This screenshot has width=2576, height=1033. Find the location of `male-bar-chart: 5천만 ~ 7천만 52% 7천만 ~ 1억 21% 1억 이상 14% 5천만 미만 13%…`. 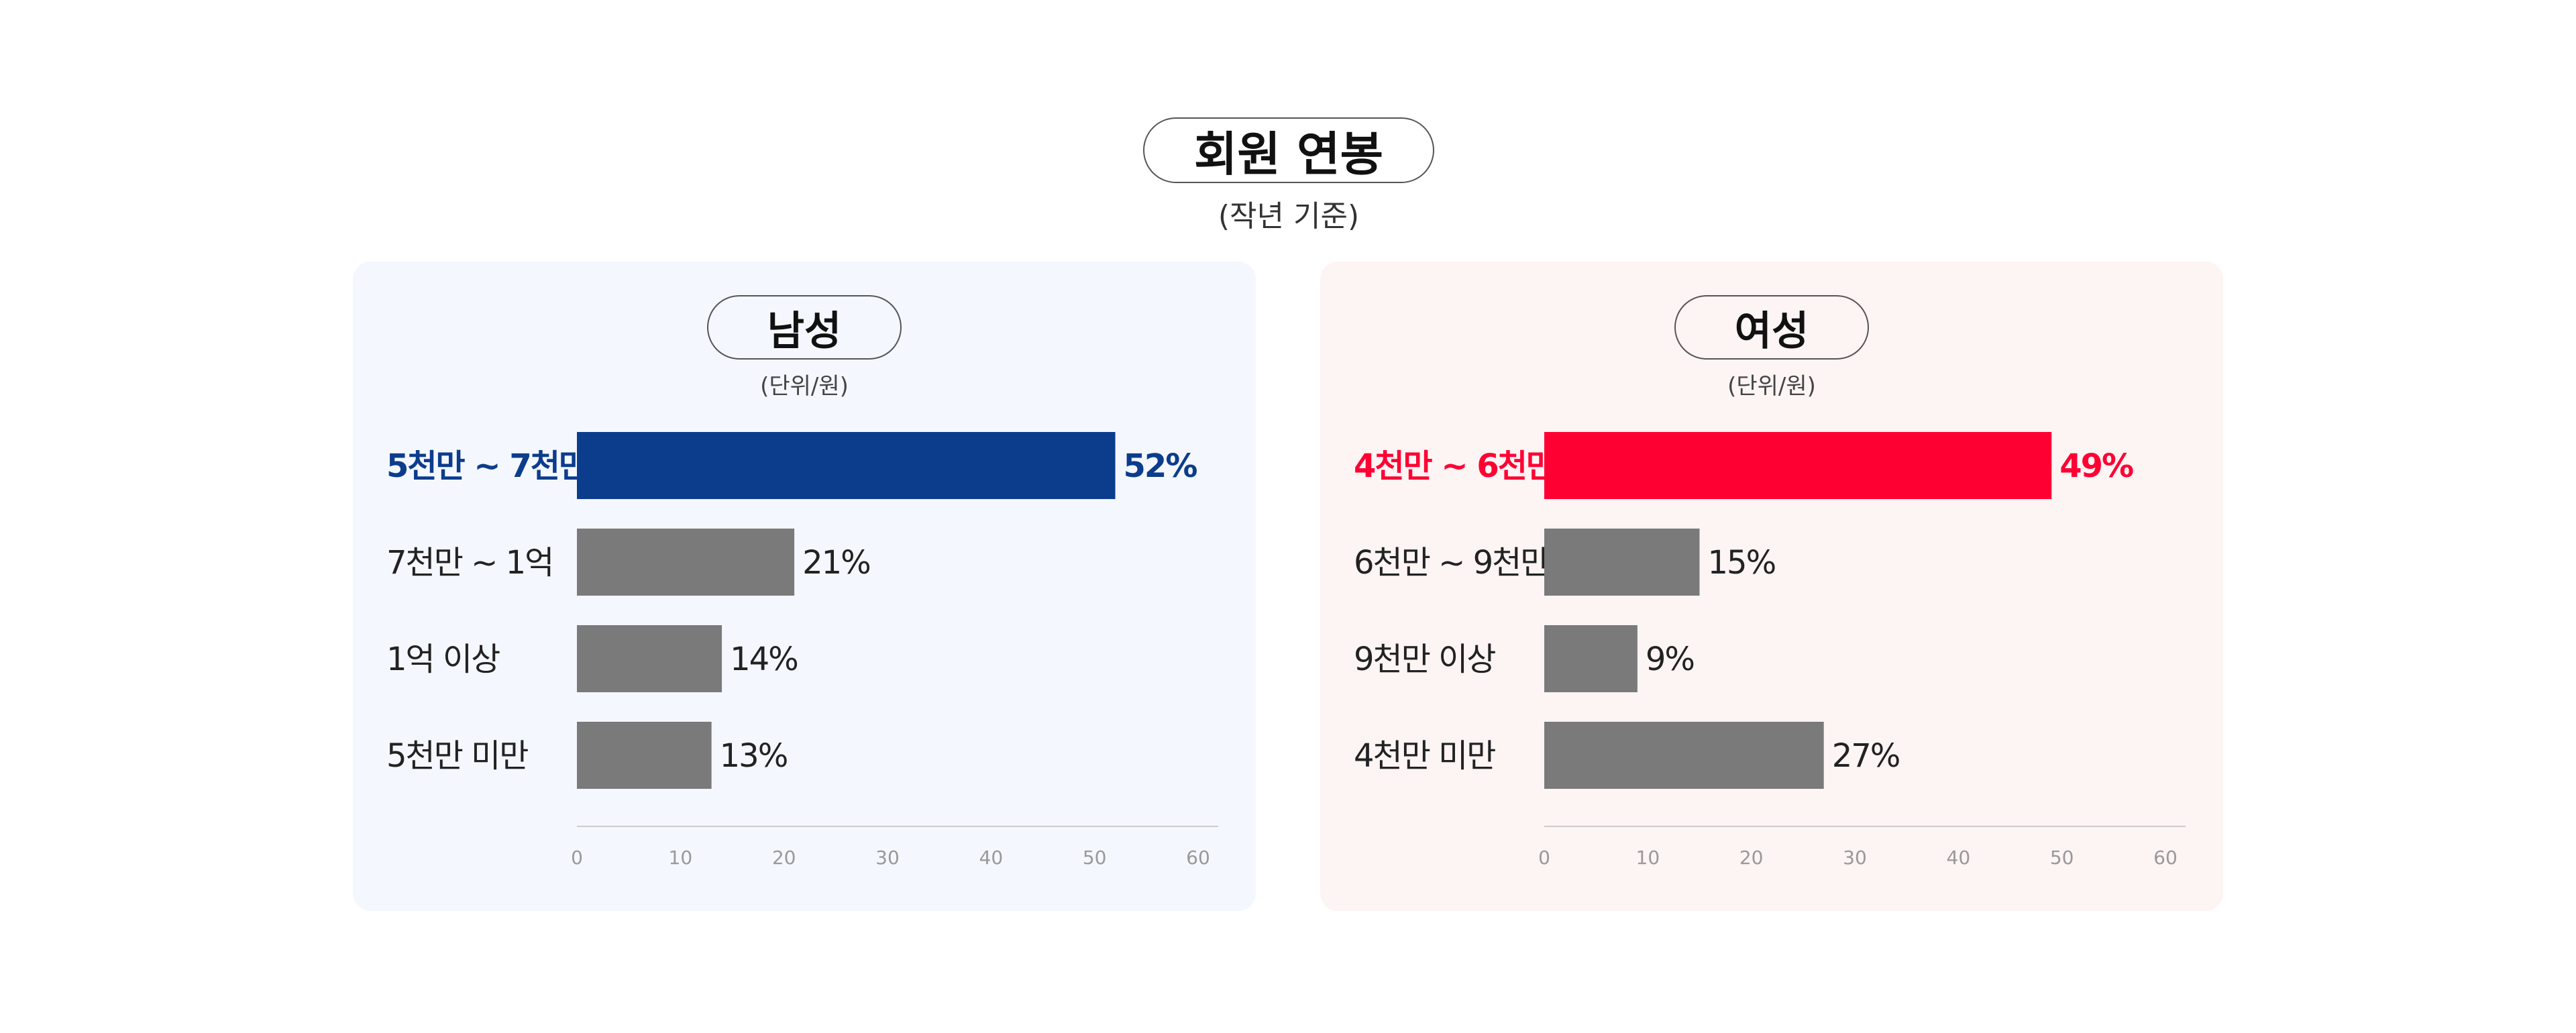

male-bar-chart: 5천만 ~ 7천만 52% 7천만 ~ 1억 21% 1억 이상 14% 5천만 미만 13%… is located at coordinates (802, 650).